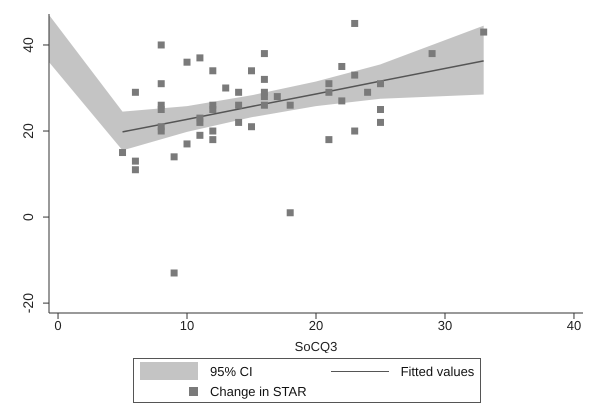 The height and width of the screenshot is (418, 589). Describe the element at coordinates (316, 326) in the screenshot. I see `x-tick-label: 20` at that location.